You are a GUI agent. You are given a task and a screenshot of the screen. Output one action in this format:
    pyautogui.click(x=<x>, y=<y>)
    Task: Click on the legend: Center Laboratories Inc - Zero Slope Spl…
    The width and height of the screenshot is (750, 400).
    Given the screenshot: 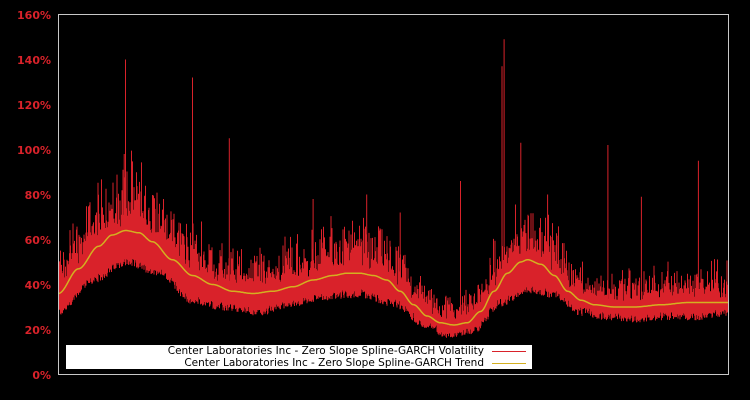 What is the action you would take?
    pyautogui.click(x=299, y=357)
    